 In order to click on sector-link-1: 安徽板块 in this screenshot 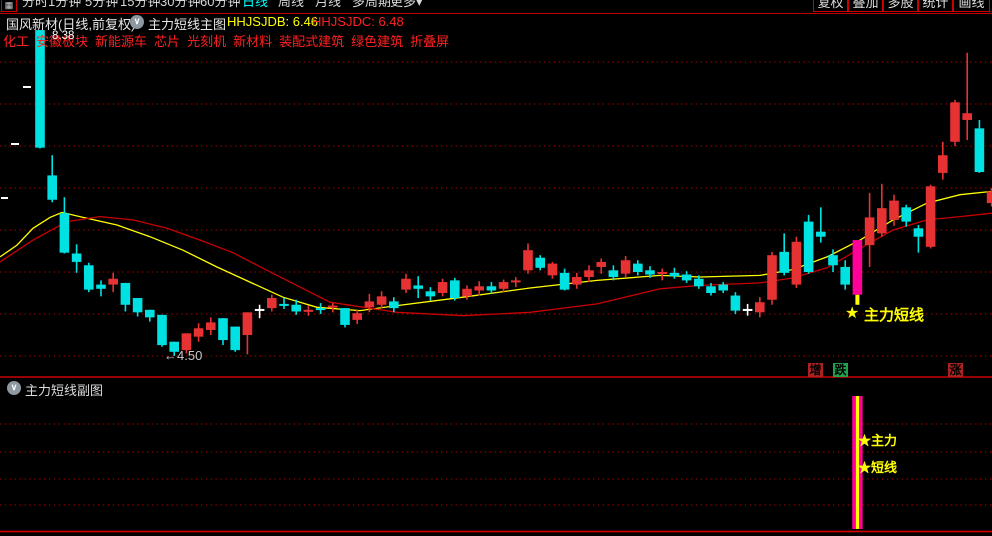, I will do `click(62, 41)`.